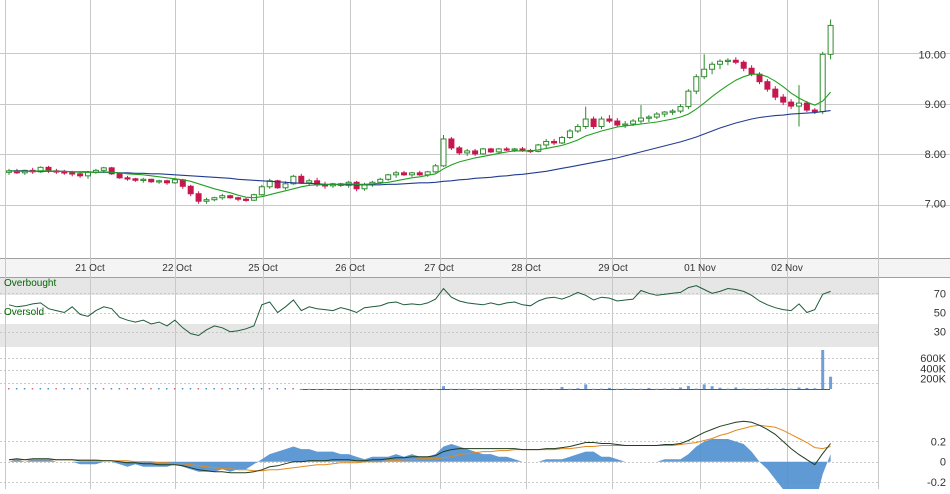  I want to click on axis-tick-label: 10.00, so click(932, 55).